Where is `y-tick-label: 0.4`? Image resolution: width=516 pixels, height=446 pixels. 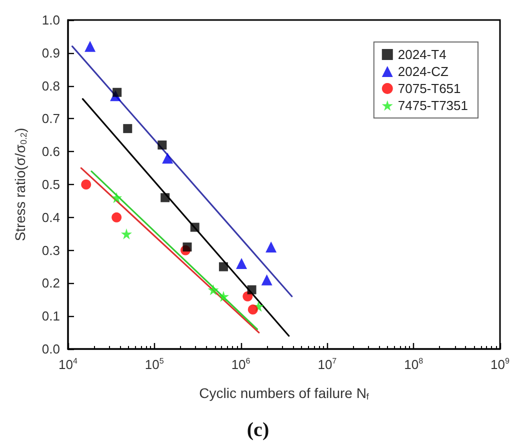 y-tick-label: 0.4 is located at coordinates (51, 217).